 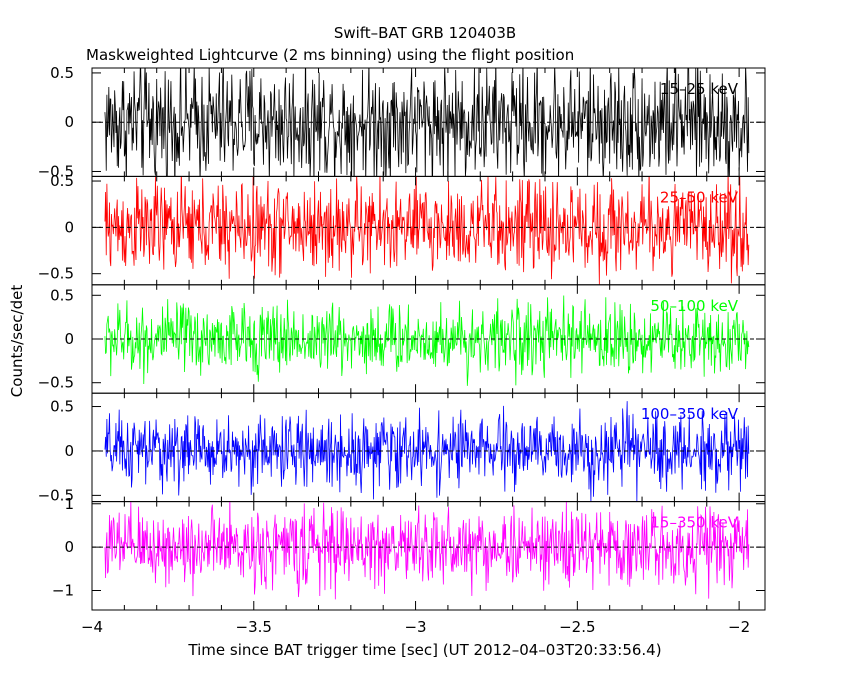 I want to click on panel-frame, so click(x=428, y=556).